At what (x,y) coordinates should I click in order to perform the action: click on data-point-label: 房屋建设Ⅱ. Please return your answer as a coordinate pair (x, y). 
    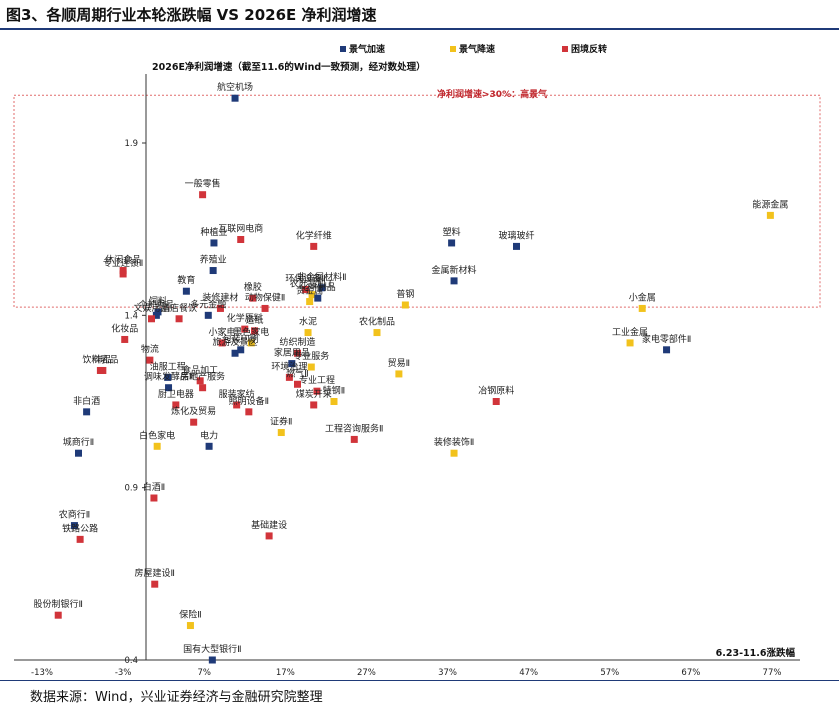
    Looking at the image, I should click on (155, 573).